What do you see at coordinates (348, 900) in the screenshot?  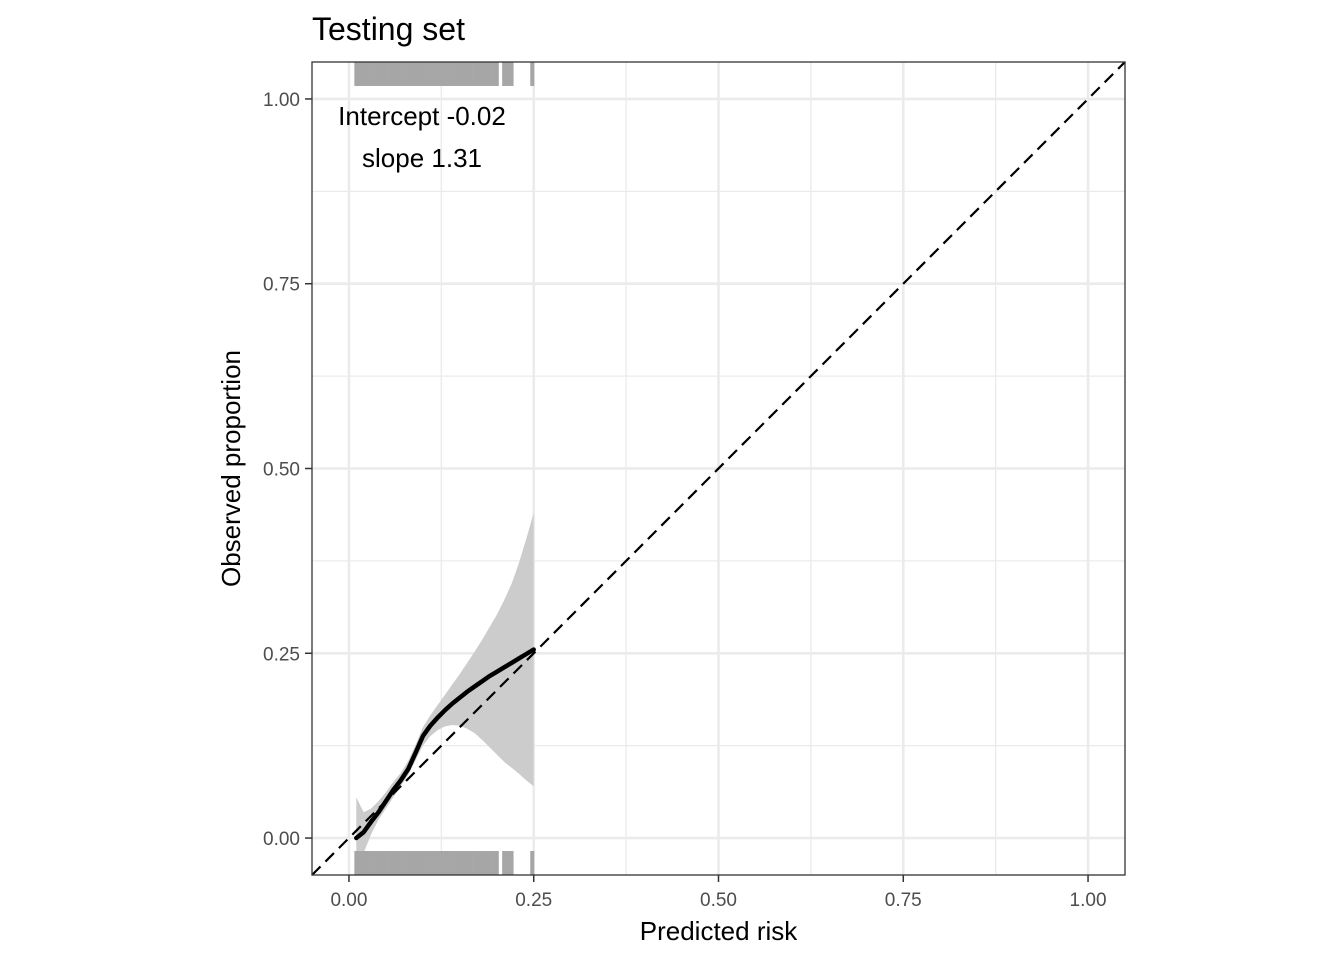 I see `x-tick-label: 0.00` at bounding box center [348, 900].